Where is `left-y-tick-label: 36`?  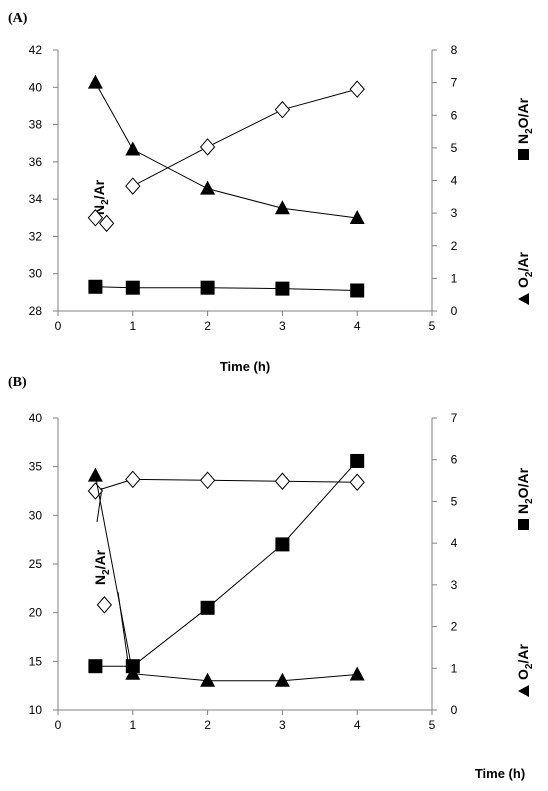 left-y-tick-label: 36 is located at coordinates (36, 162).